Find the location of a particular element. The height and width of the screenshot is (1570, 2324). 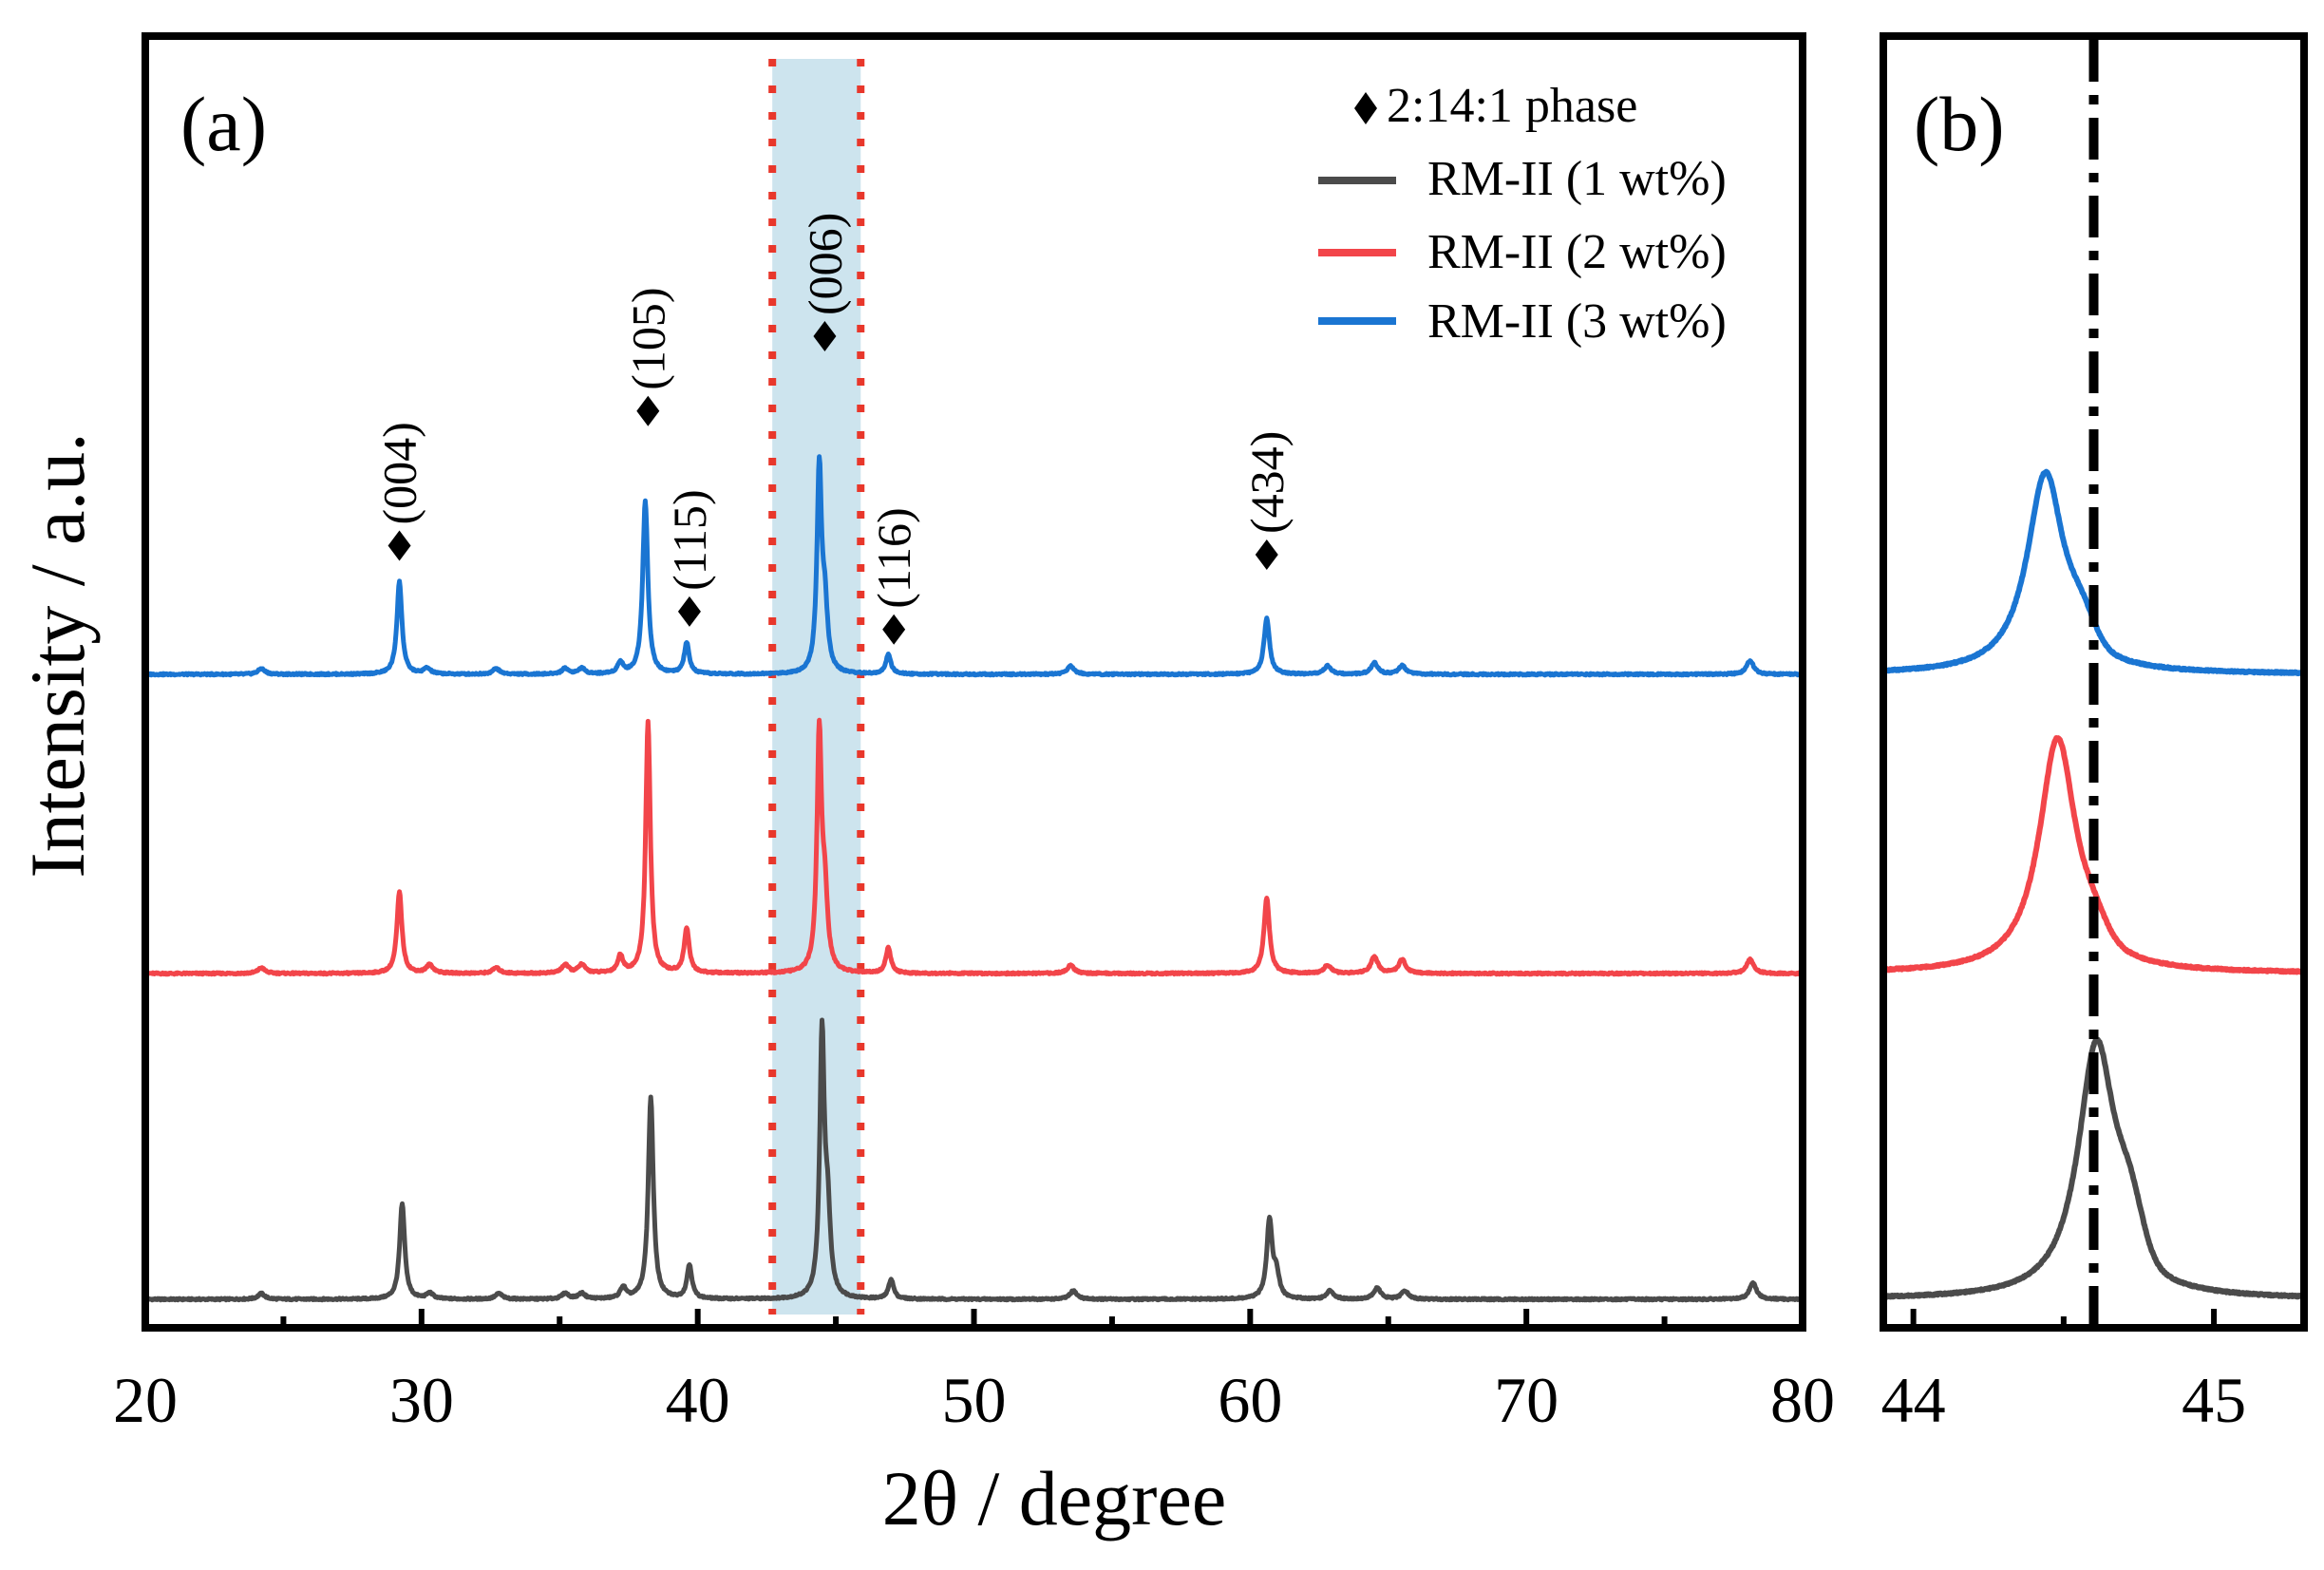

peak-annotation: (434) is located at coordinates (1267, 501).